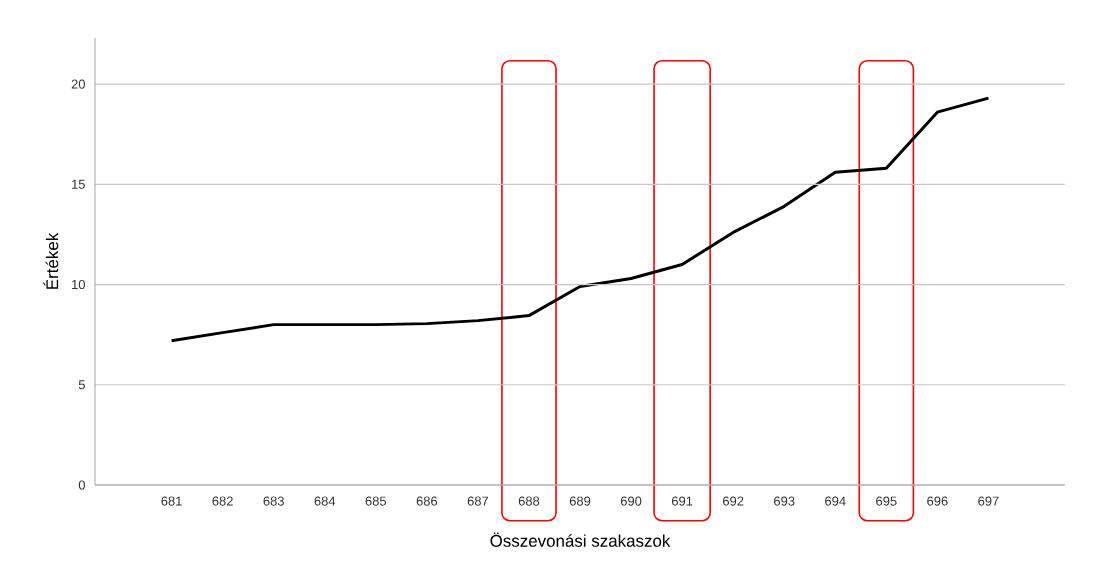 This screenshot has height=568, width=1096. What do you see at coordinates (78, 84) in the screenshot?
I see `y-tick-label: 20` at bounding box center [78, 84].